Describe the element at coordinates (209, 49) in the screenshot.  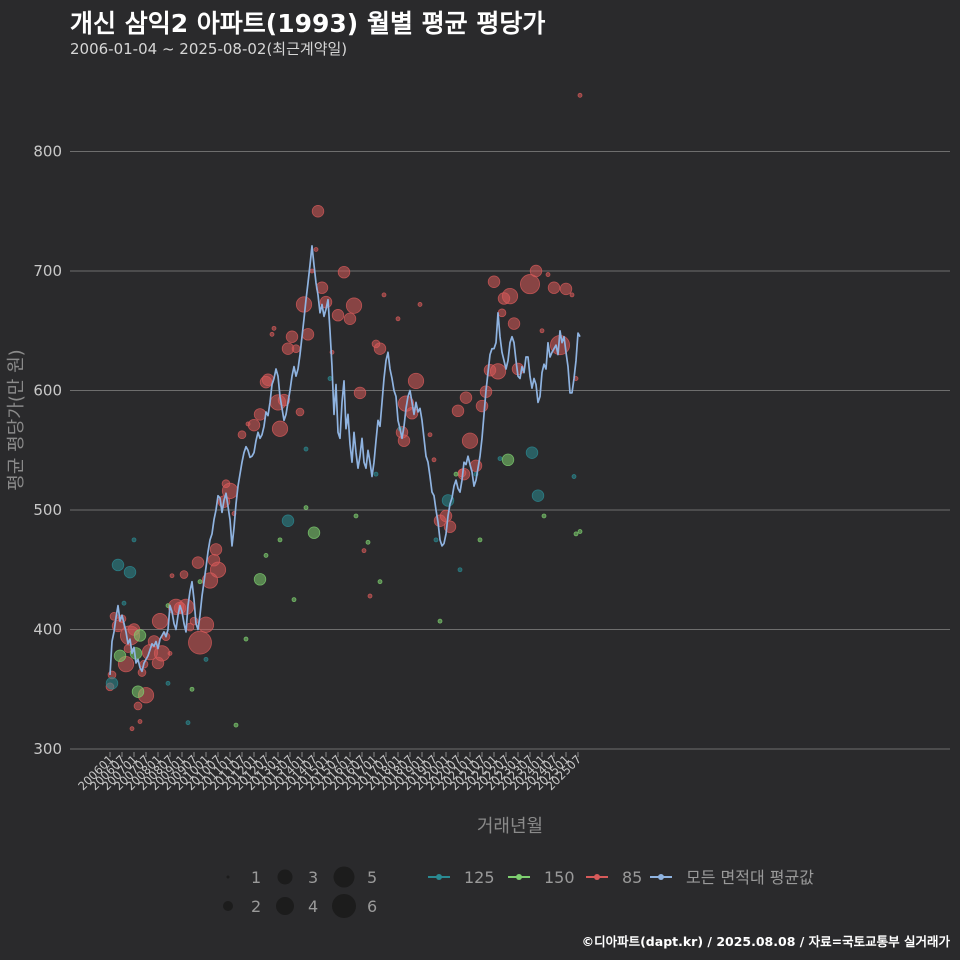
I see `chart-subtitle: 2006-01-04 ~ 2025-08-02(최근계약일)` at that location.